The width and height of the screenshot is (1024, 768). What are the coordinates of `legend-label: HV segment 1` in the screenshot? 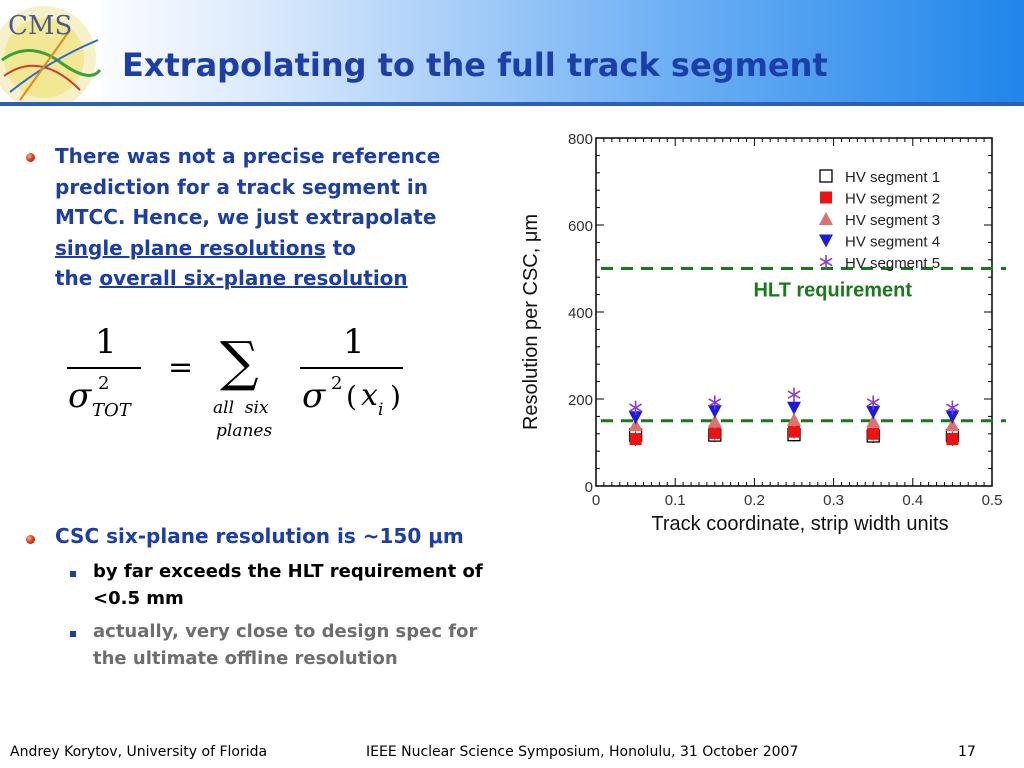 It's located at (892, 177).